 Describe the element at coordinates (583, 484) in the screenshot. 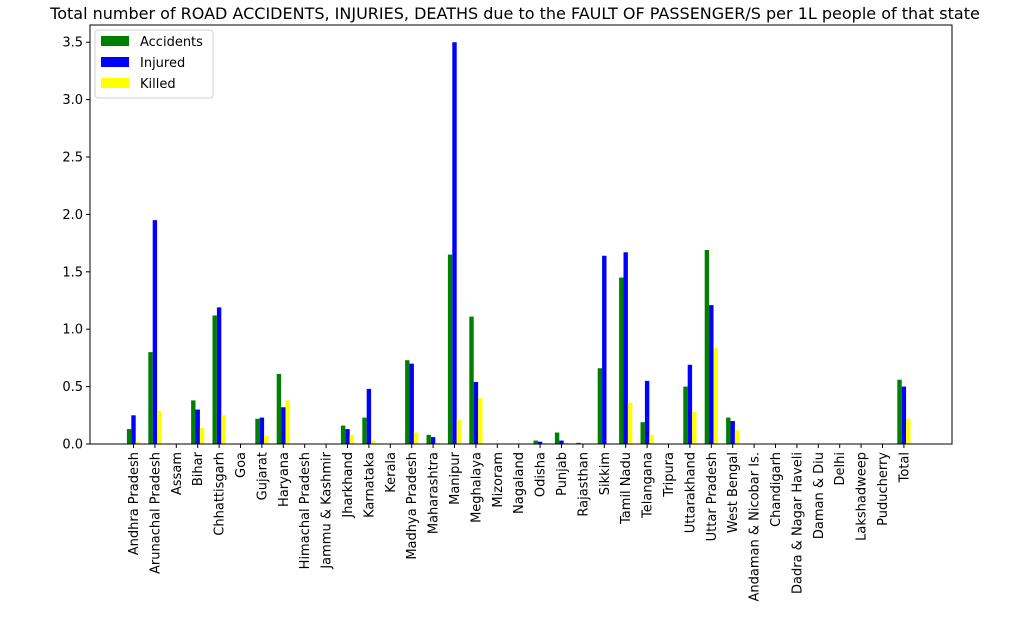

I see `x-tick-label: Rajasthan` at that location.